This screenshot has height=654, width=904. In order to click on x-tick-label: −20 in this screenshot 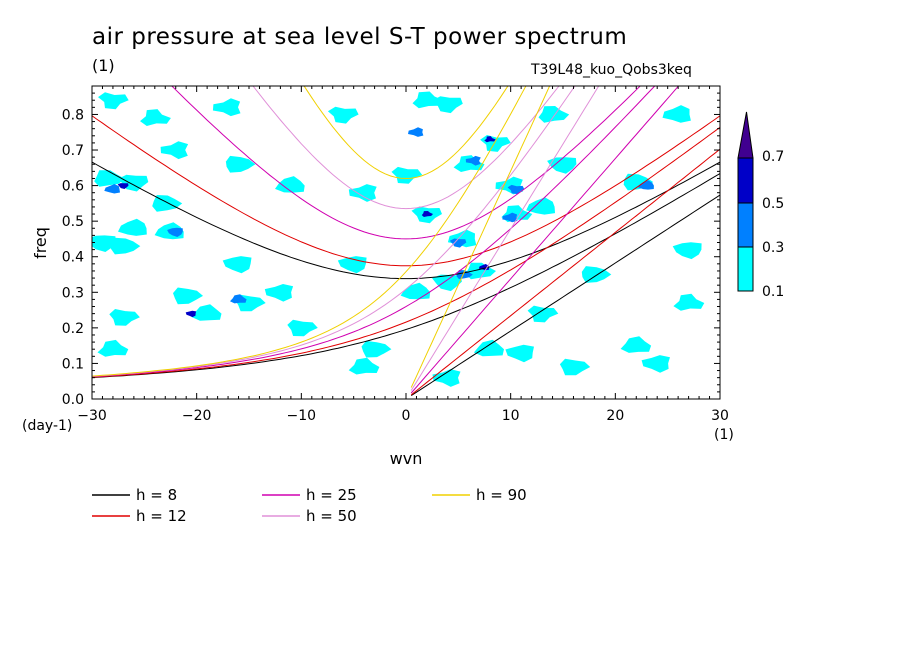, I will do `click(197, 416)`.